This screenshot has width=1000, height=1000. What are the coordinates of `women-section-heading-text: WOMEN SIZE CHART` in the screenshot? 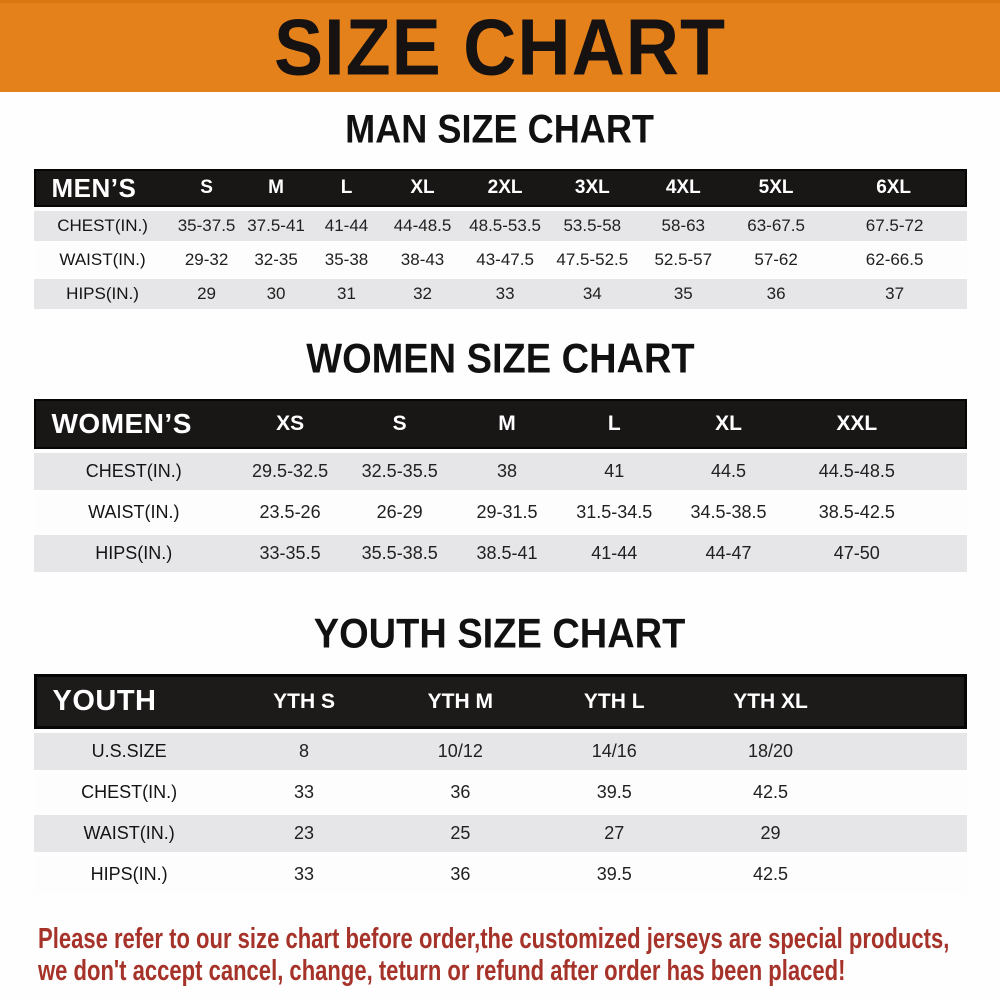 It's located at (500, 359).